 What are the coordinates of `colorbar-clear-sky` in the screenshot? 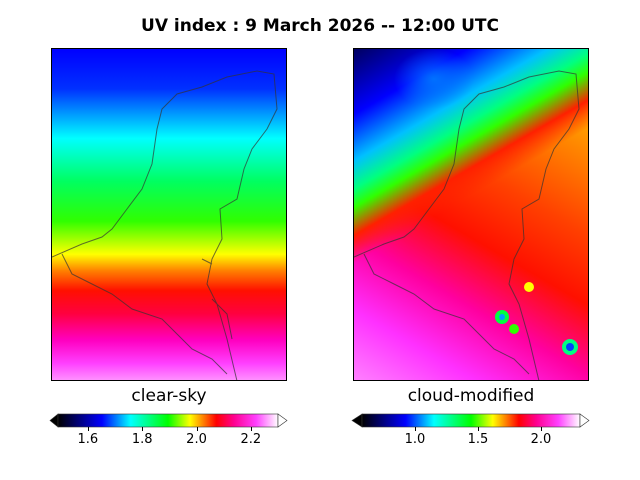 It's located at (168, 420).